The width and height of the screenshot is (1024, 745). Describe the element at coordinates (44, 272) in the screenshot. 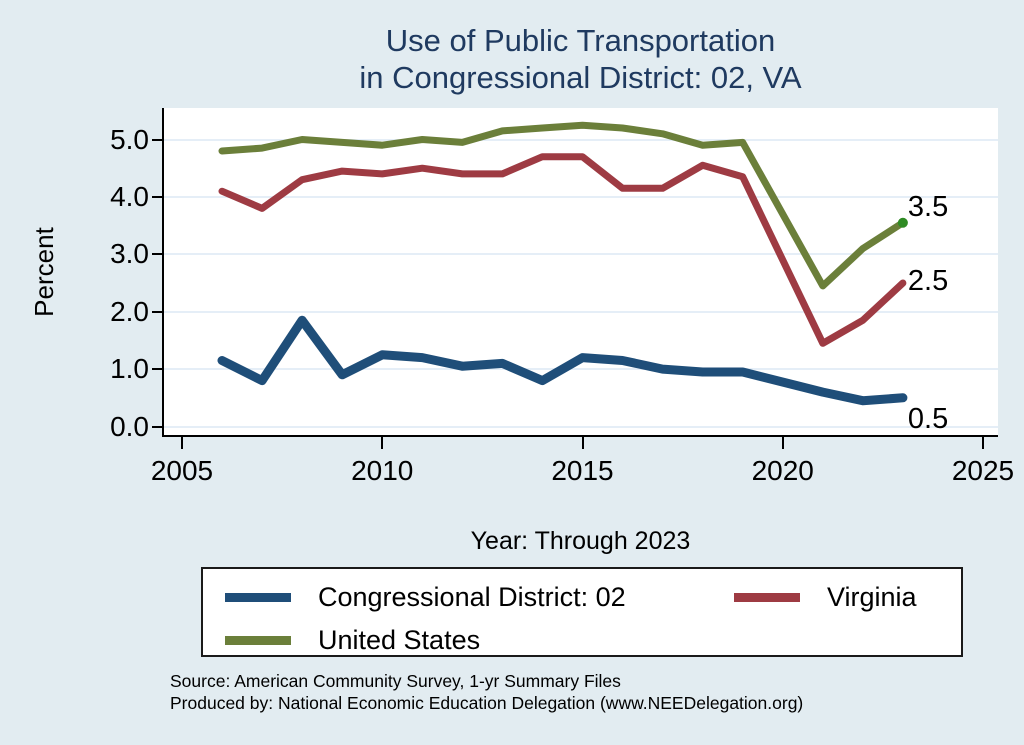

I see `y-axis-title: Percent` at that location.